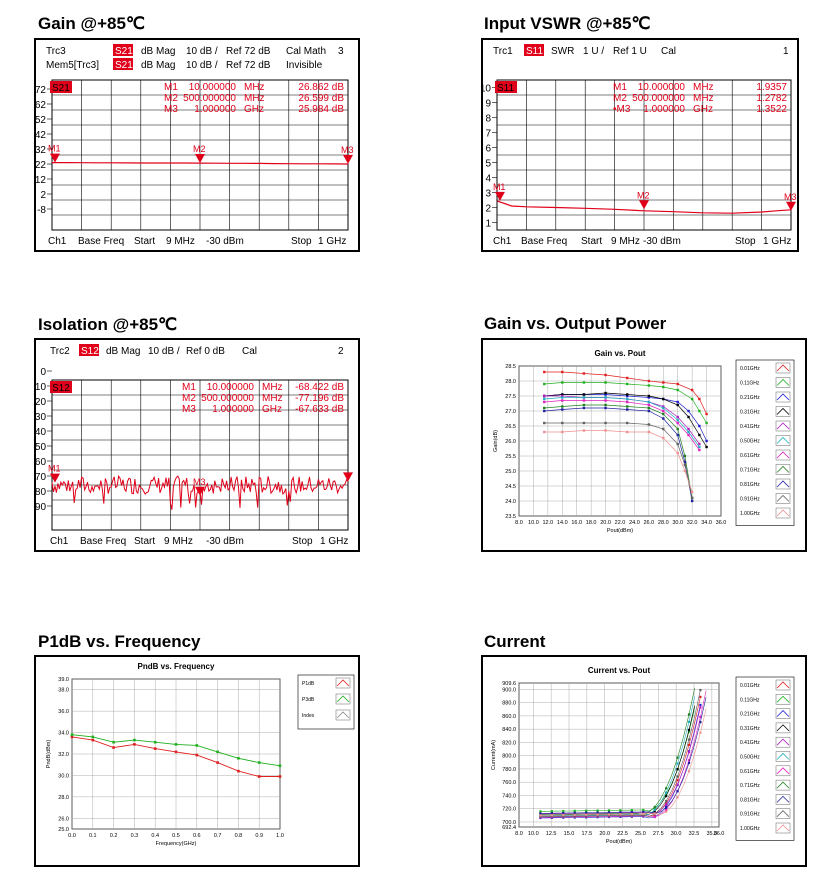  Describe the element at coordinates (562, 51) in the screenshot. I see `header-field: SWR` at that location.